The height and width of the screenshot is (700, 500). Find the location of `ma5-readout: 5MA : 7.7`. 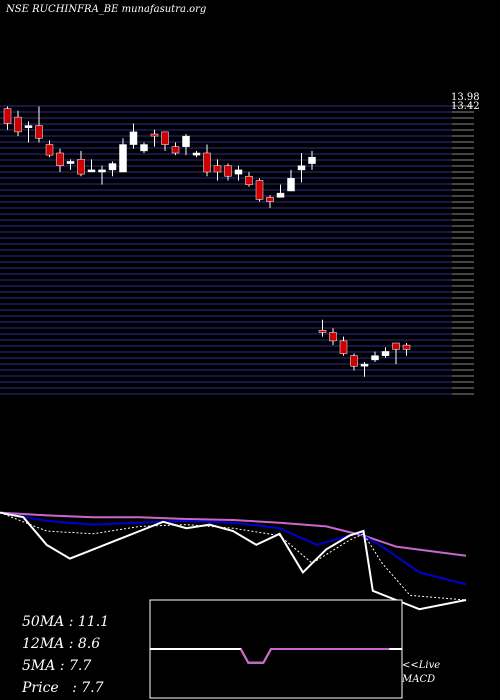

ma5-readout: 5MA : 7.7 is located at coordinates (57, 666).